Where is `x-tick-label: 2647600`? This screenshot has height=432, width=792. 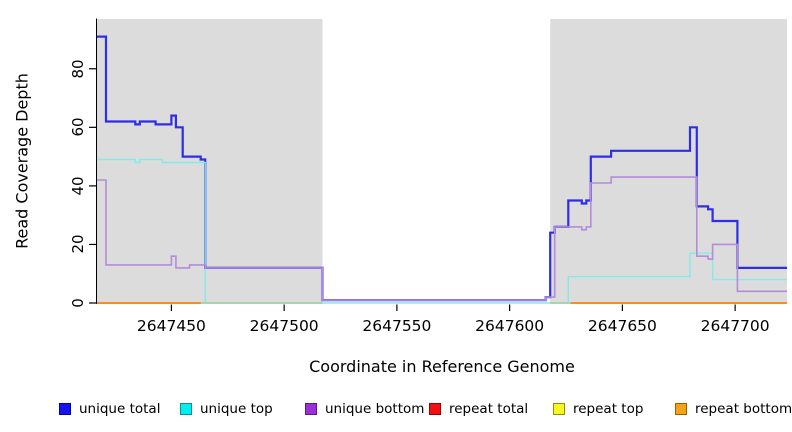 x-tick-label: 2647600 is located at coordinates (510, 326).